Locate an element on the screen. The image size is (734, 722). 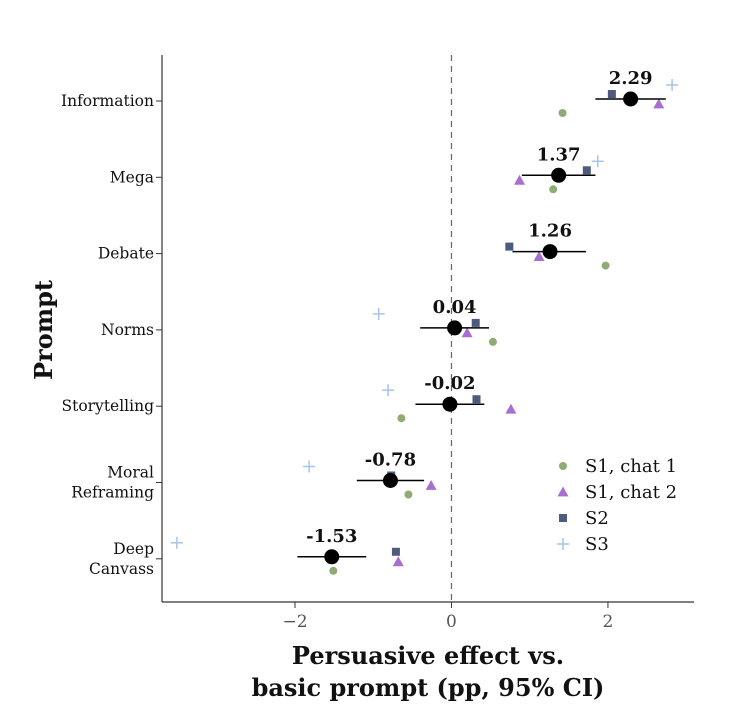
estimate-value-label: 2.29 is located at coordinates (631, 78).